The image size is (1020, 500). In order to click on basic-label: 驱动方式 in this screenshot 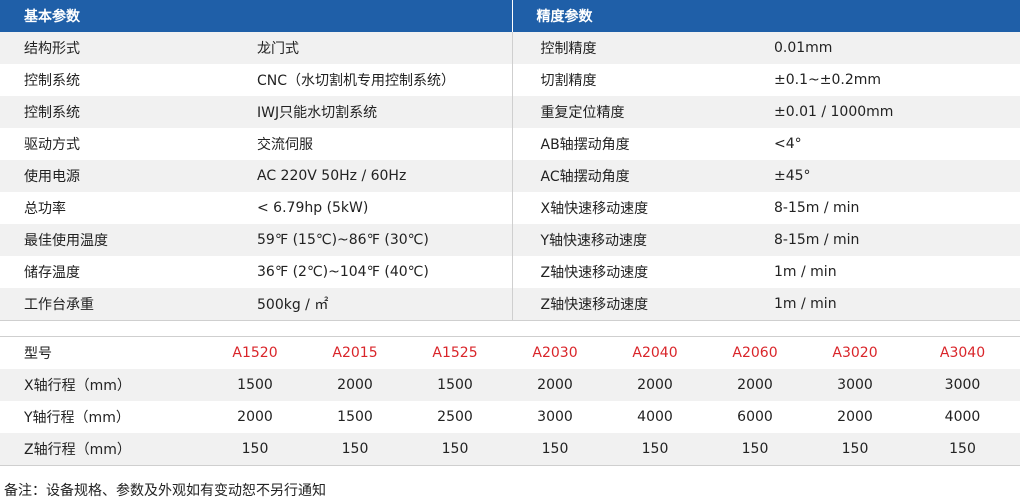, I will do `click(128, 144)`.